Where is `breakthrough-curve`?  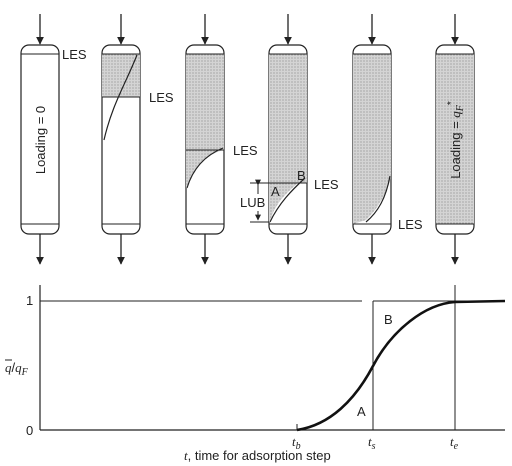 breakthrough-curve is located at coordinates (401, 365).